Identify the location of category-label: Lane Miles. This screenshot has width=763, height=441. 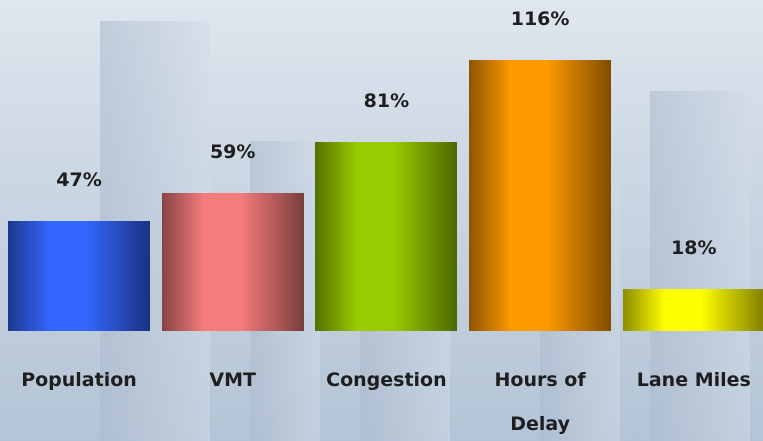
(693, 380).